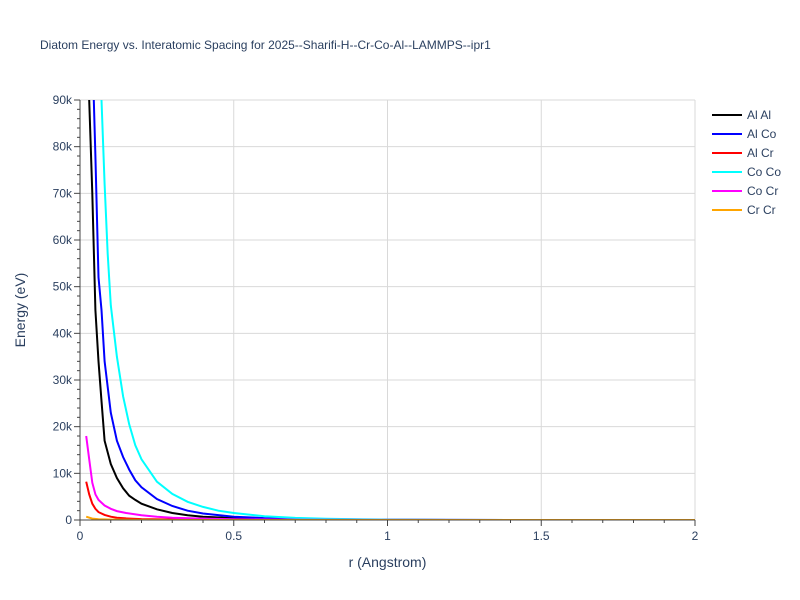 This screenshot has height=600, width=800. I want to click on x-tick-label: 1, so click(387, 536).